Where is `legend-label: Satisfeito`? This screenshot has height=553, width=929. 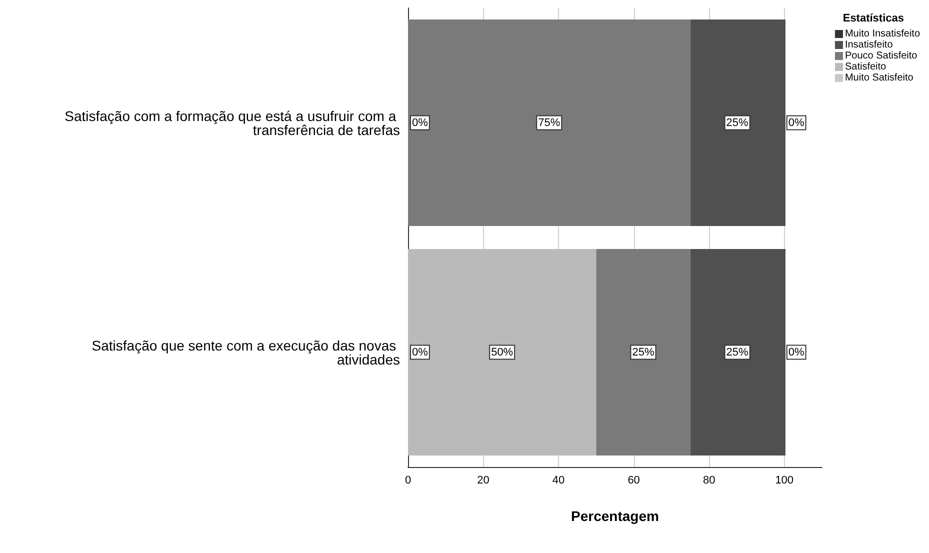 legend-label: Satisfeito is located at coordinates (865, 67).